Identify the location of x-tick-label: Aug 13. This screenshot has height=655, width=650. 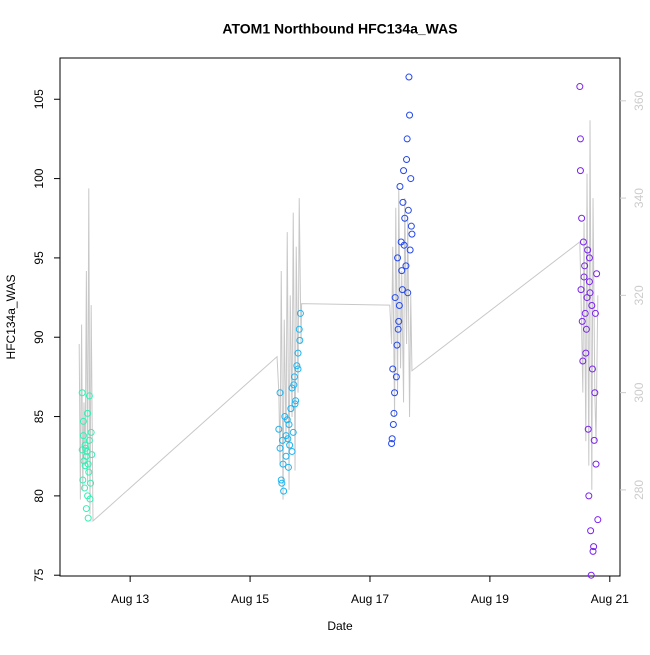
(130, 599).